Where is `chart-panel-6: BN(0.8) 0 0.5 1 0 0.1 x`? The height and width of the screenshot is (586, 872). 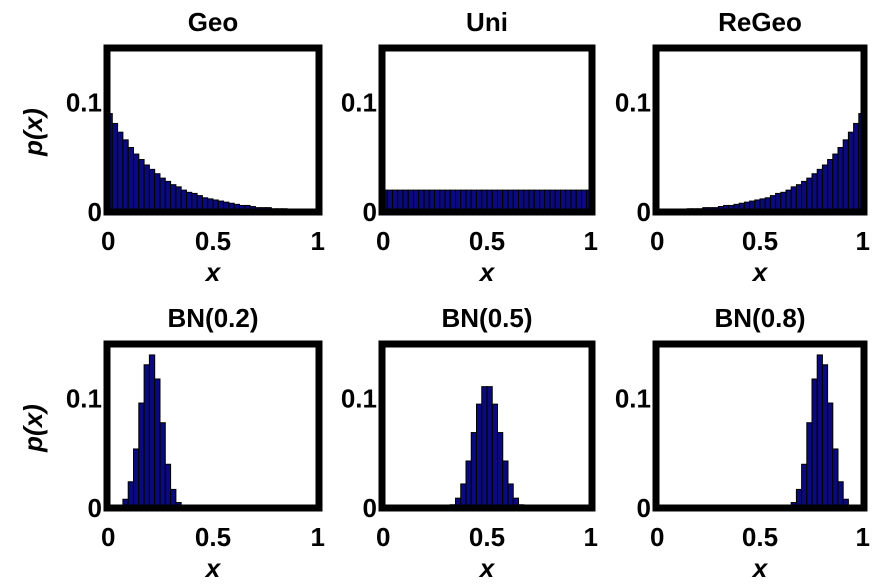
chart-panel-6: BN(0.8) 0 0.5 1 0 0.1 x is located at coordinates (742, 443).